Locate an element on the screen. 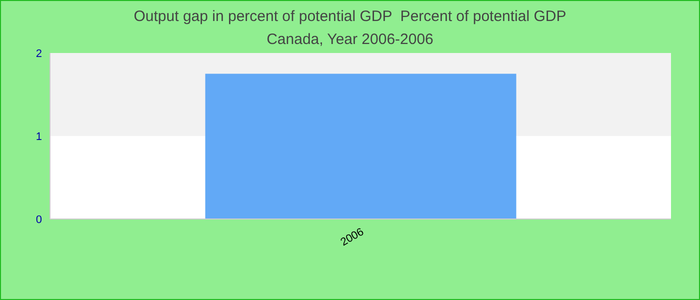  y-tick-label: 0 is located at coordinates (39, 220).